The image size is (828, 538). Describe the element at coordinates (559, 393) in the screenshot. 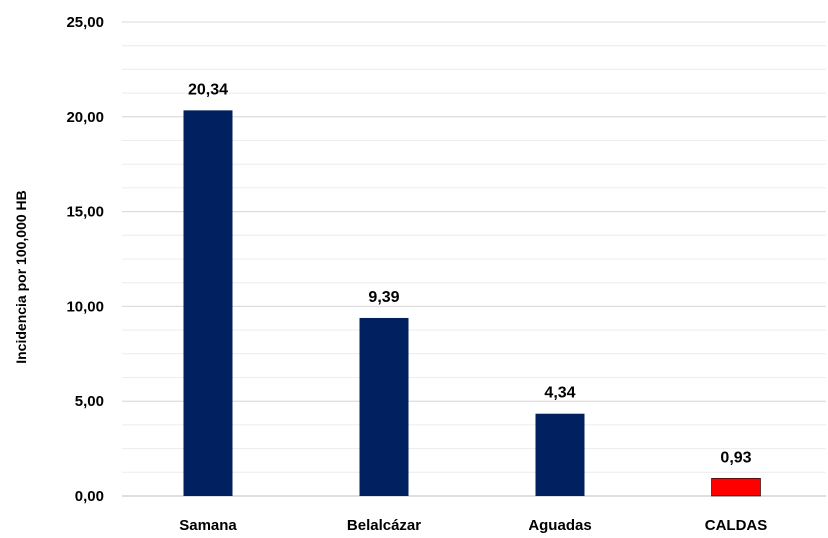

I see `data-label: 4,34` at that location.